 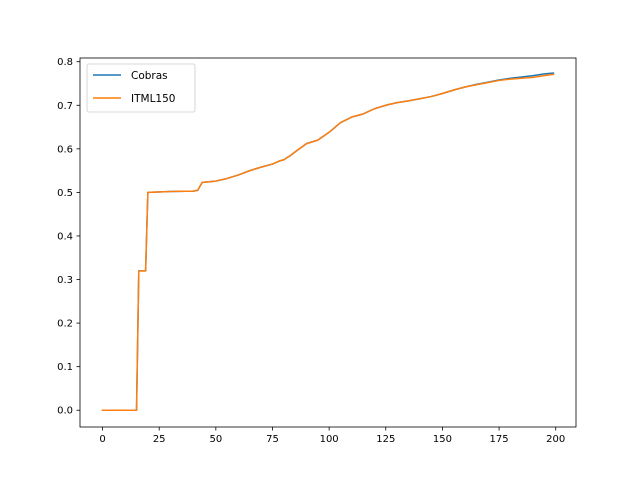 What do you see at coordinates (65, 193) in the screenshot?
I see `y-tick-label: 0.5` at bounding box center [65, 193].